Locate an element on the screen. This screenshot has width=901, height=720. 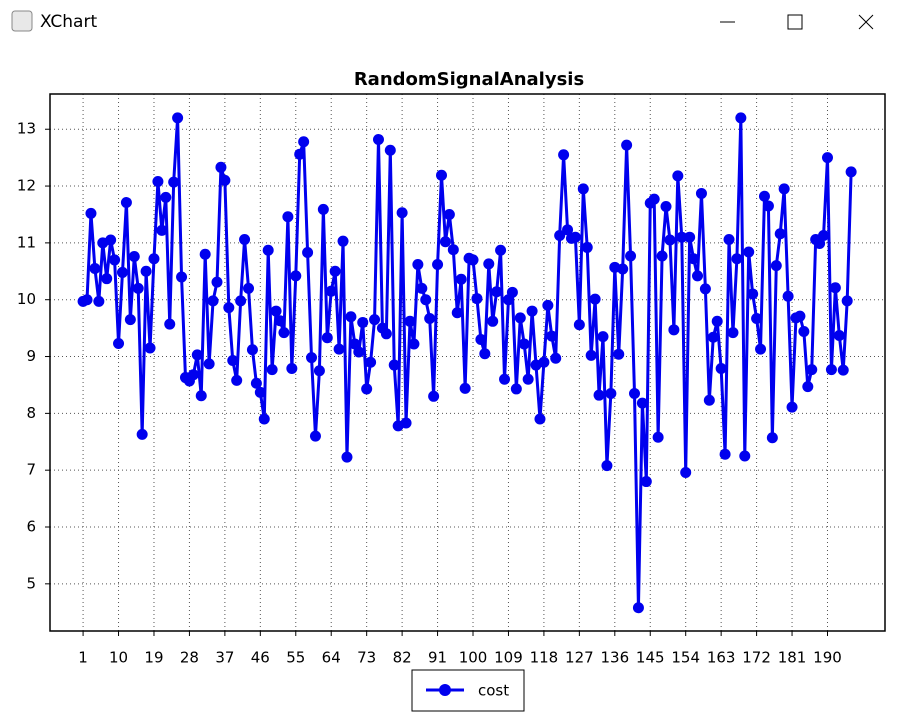
x-tick-label: 172 is located at coordinates (756, 658).